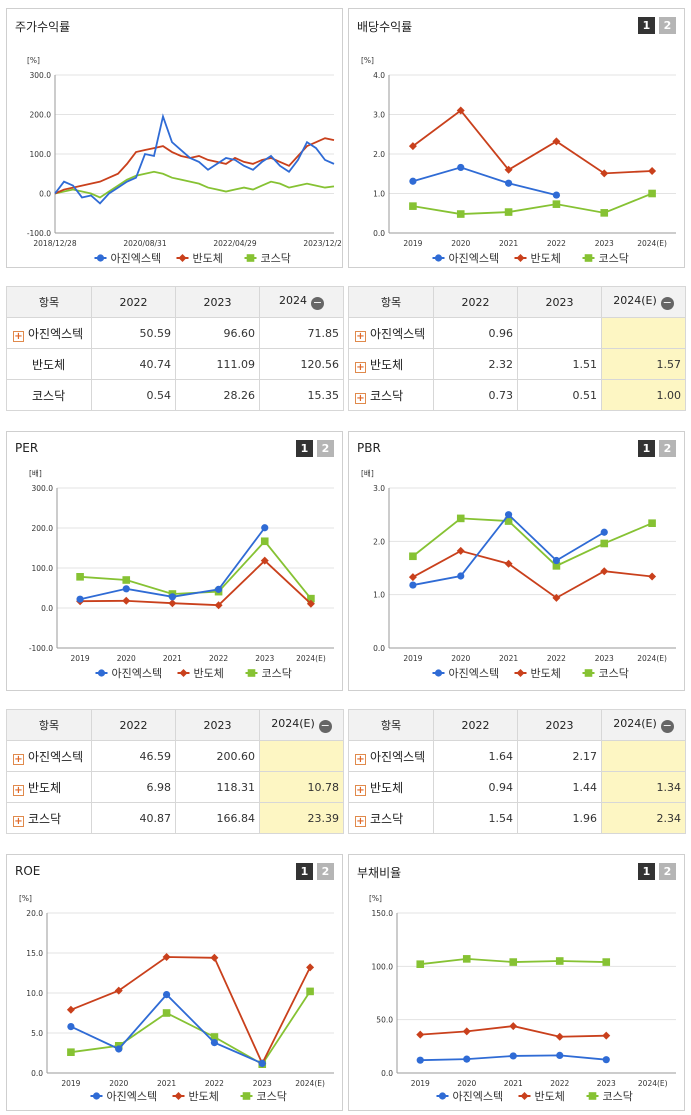 The width and height of the screenshot is (691, 1115). What do you see at coordinates (144, 243) in the screenshot?
I see `x-tick-label: 2020/08/31` at bounding box center [144, 243].